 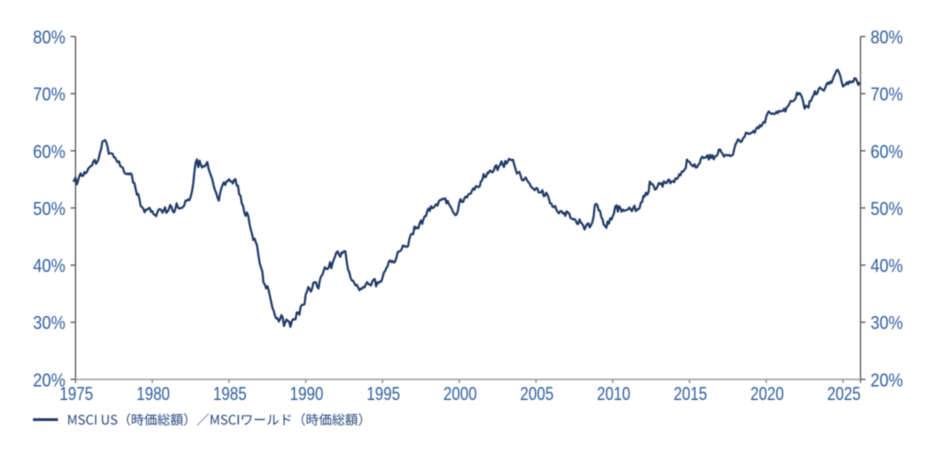 What do you see at coordinates (614, 394) in the screenshot?
I see `svg-text: 2010` at bounding box center [614, 394].